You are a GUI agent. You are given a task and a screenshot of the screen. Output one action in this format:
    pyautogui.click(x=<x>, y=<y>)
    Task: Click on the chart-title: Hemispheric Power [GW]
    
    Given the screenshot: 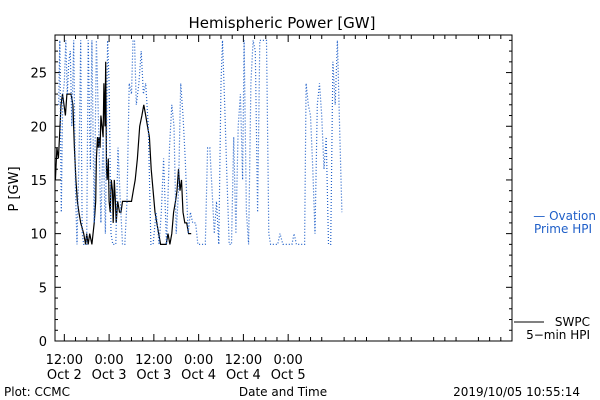 What is the action you would take?
    pyautogui.click(x=282, y=23)
    